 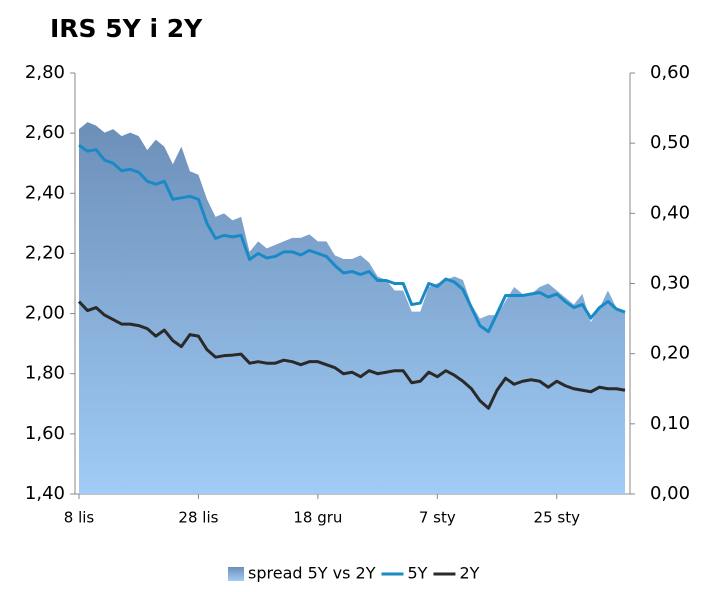 I want to click on legend-swatch, so click(x=236, y=574).